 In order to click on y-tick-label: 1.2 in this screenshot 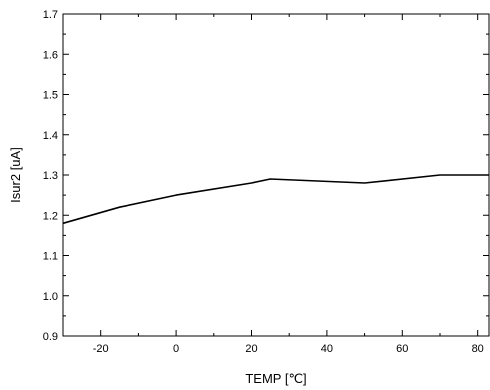, I will do `click(50, 216)`.